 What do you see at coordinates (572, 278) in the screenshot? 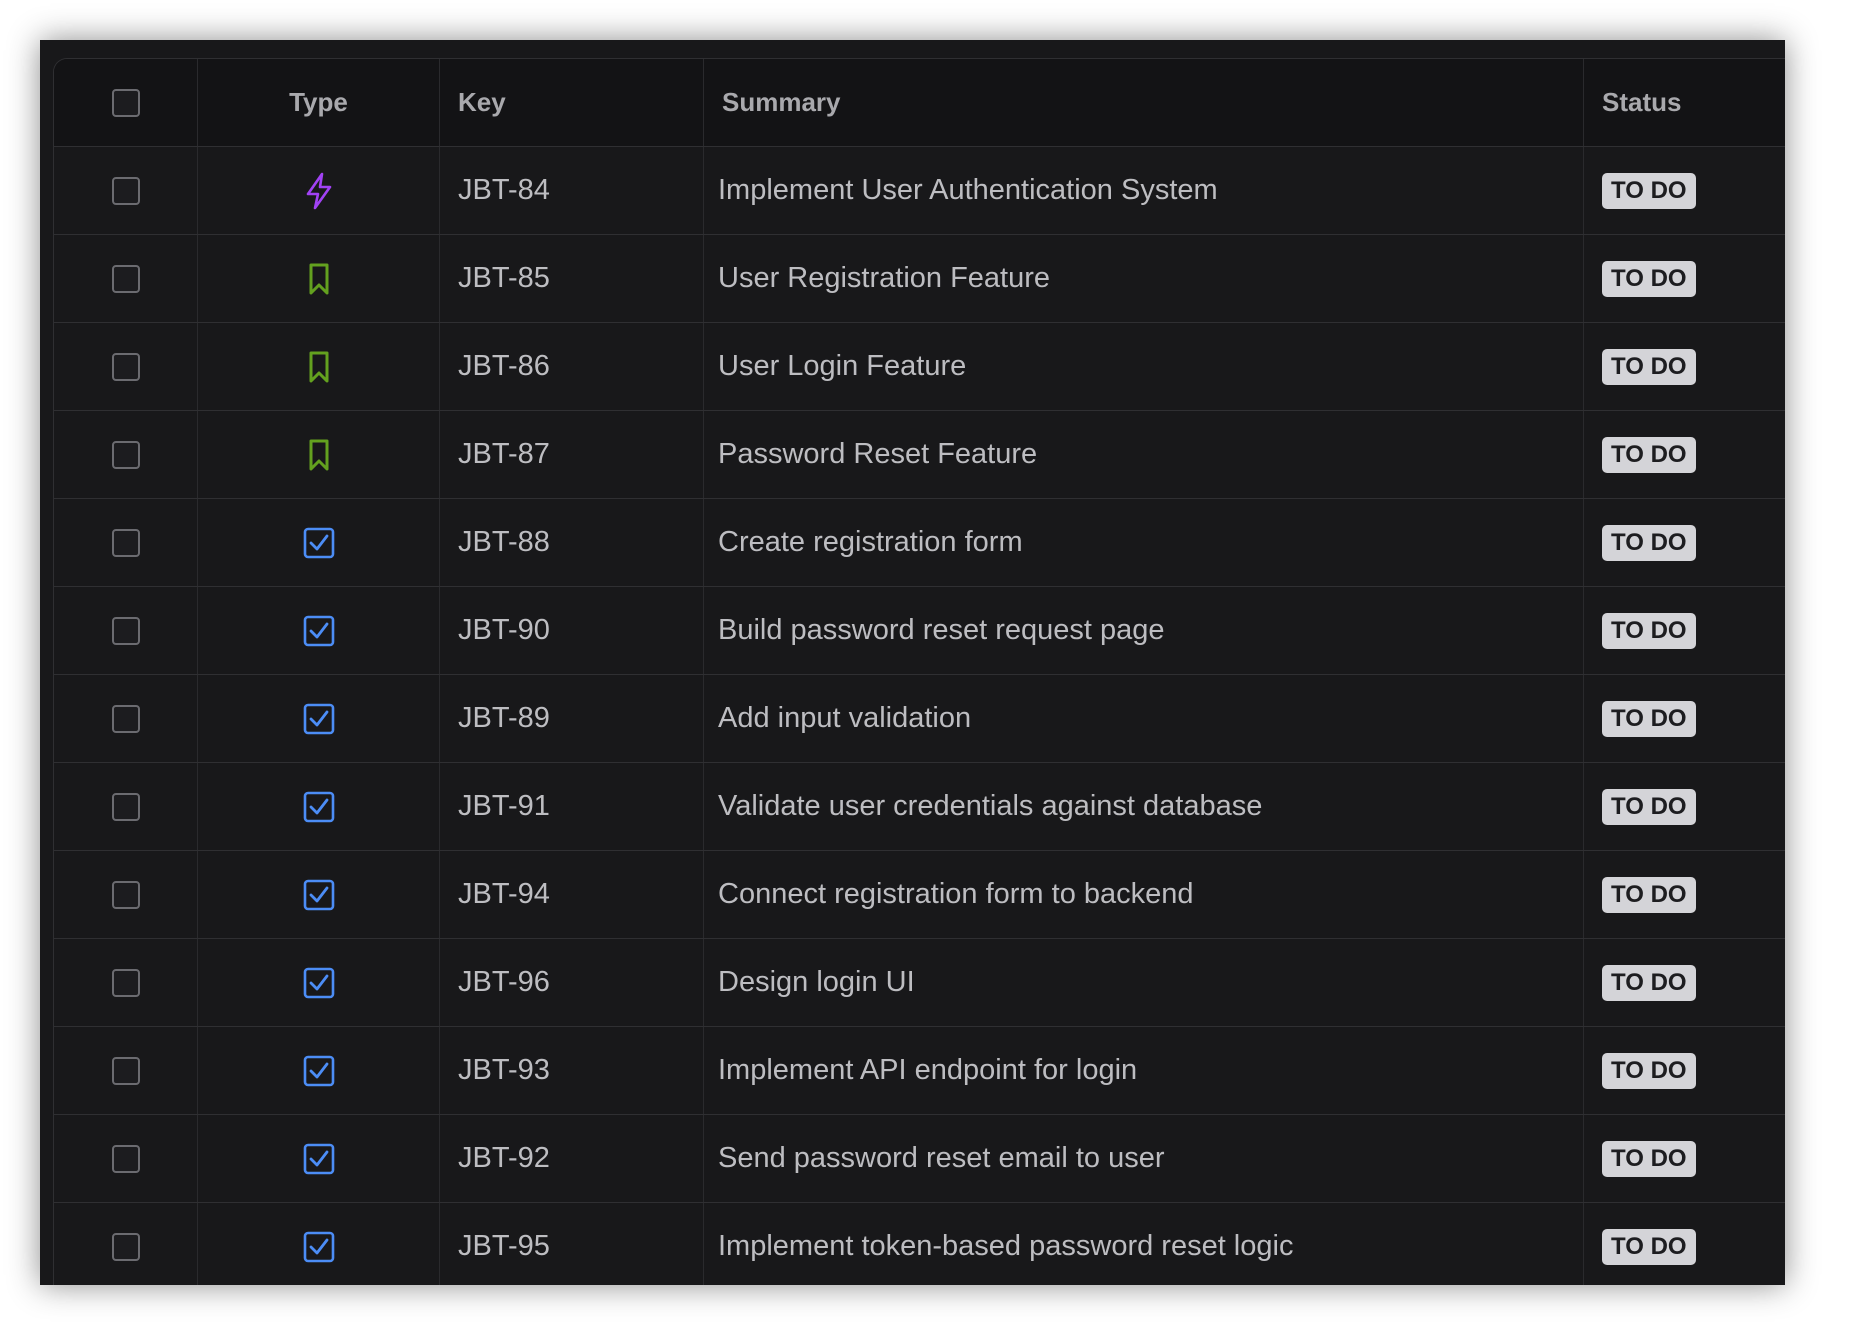
I see `issue-key: JBT-85` at bounding box center [572, 278].